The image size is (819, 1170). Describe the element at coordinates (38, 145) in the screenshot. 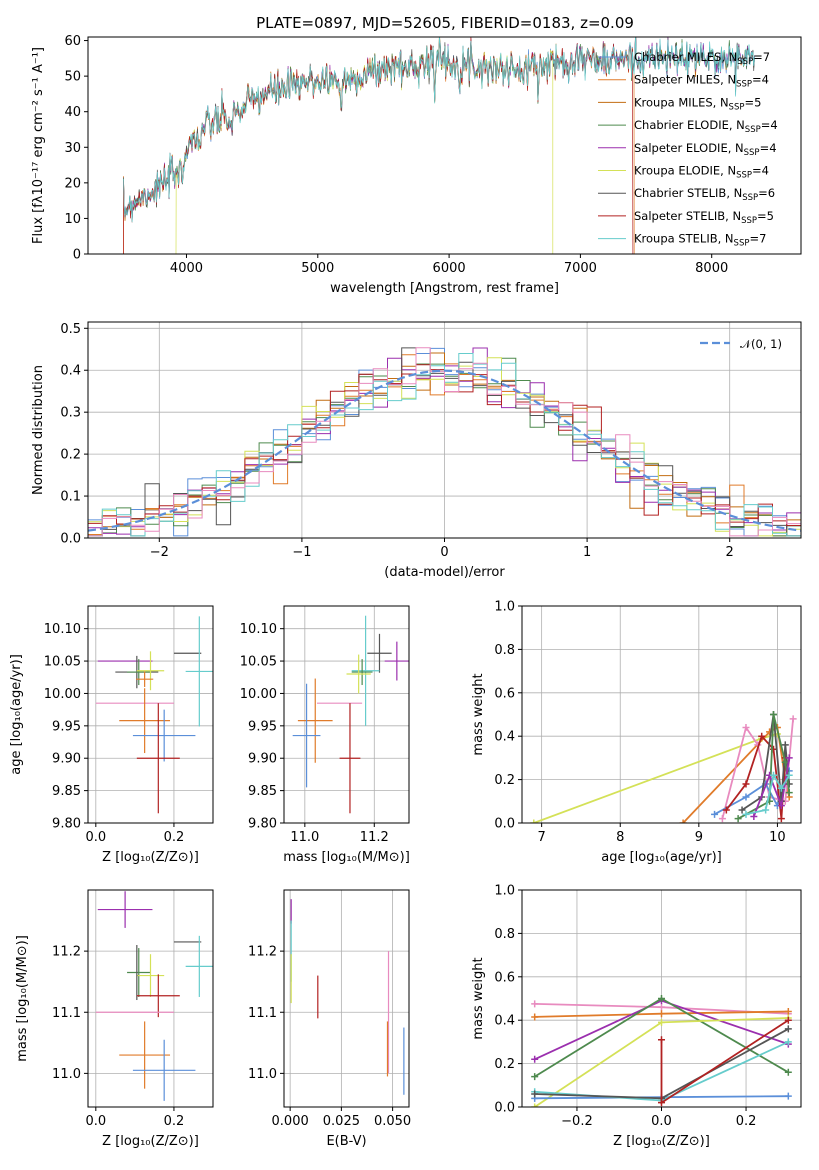

I see `y-axis-label: Flux [fλ10⁻¹⁷ erg cm⁻² s⁻¹ A⁻¹]` at that location.